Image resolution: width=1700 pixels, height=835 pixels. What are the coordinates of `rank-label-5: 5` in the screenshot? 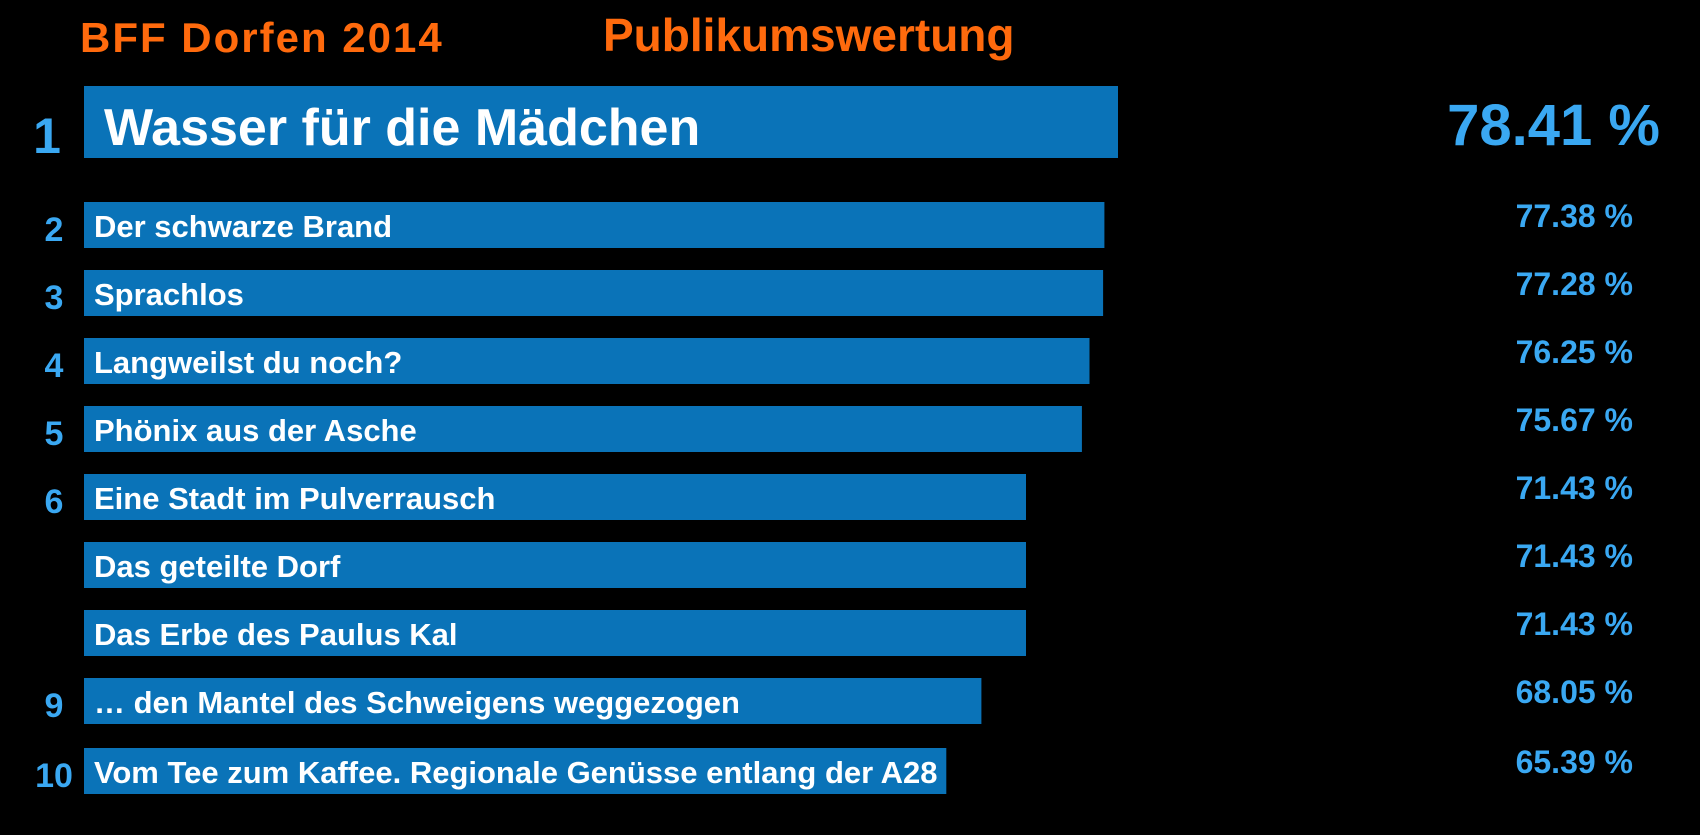 It's located at (54, 434).